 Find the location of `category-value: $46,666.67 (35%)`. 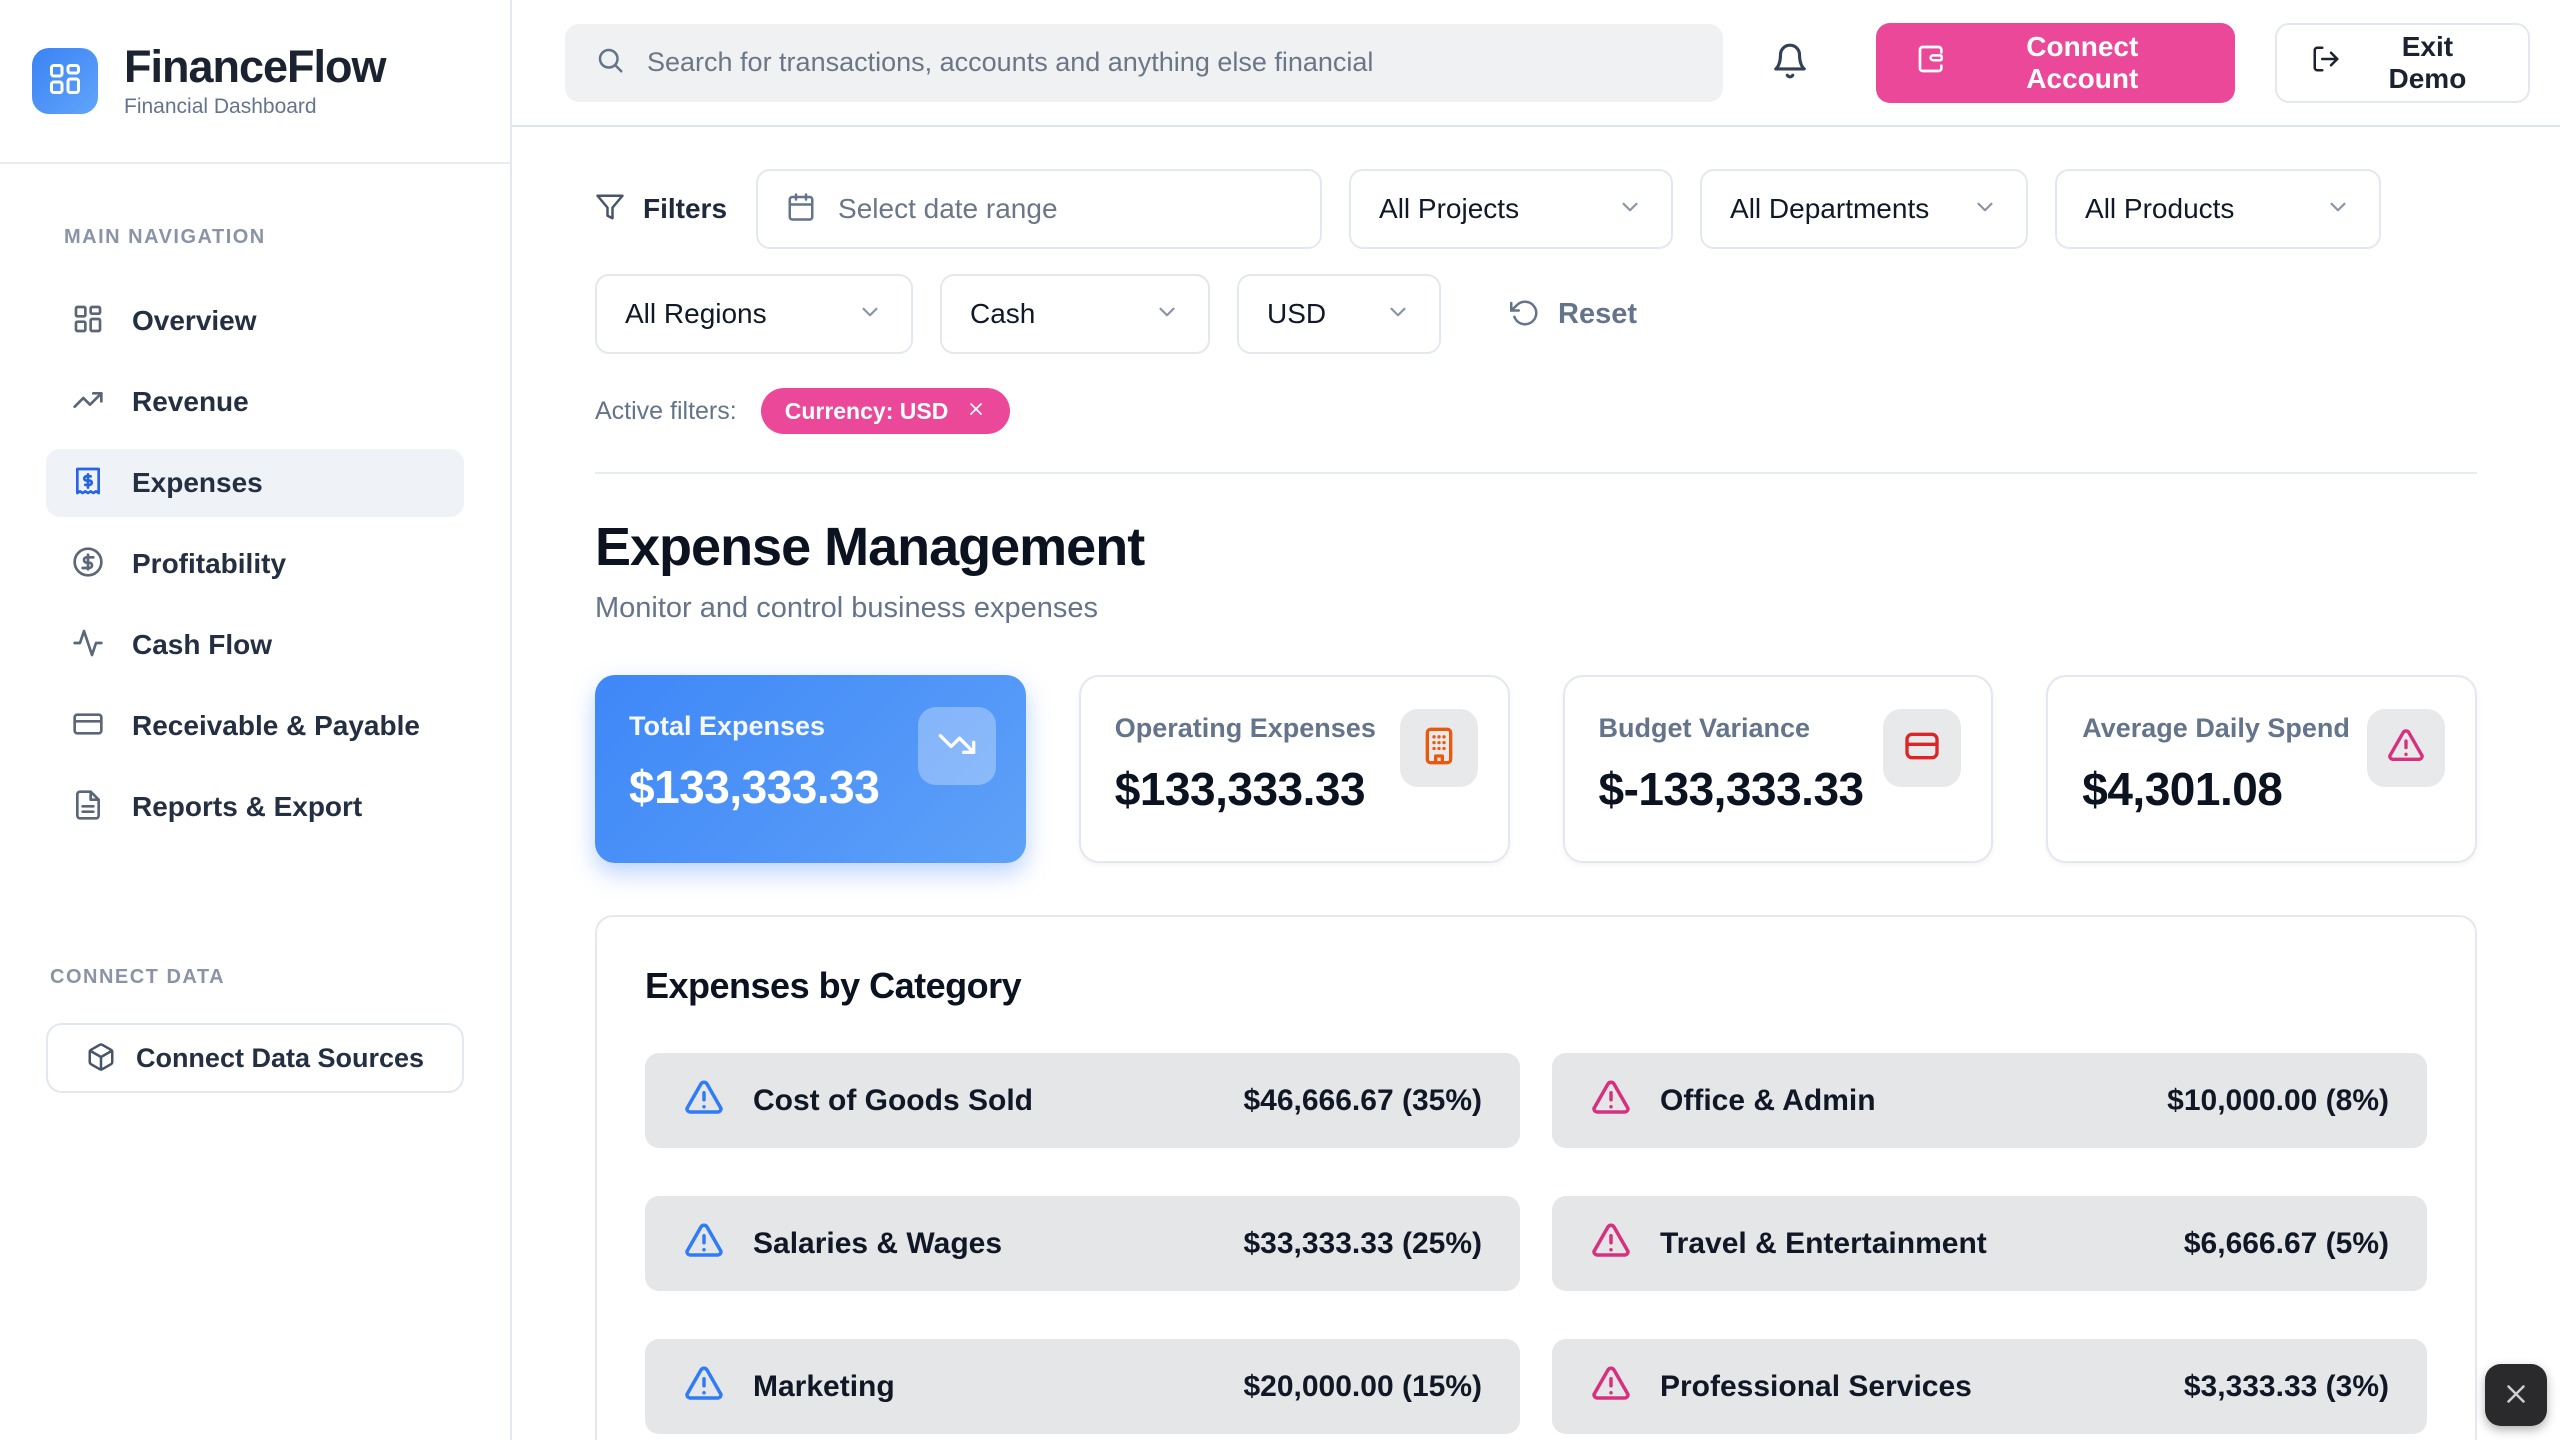

category-value: $46,666.67 (35%) is located at coordinates (1362, 1100).